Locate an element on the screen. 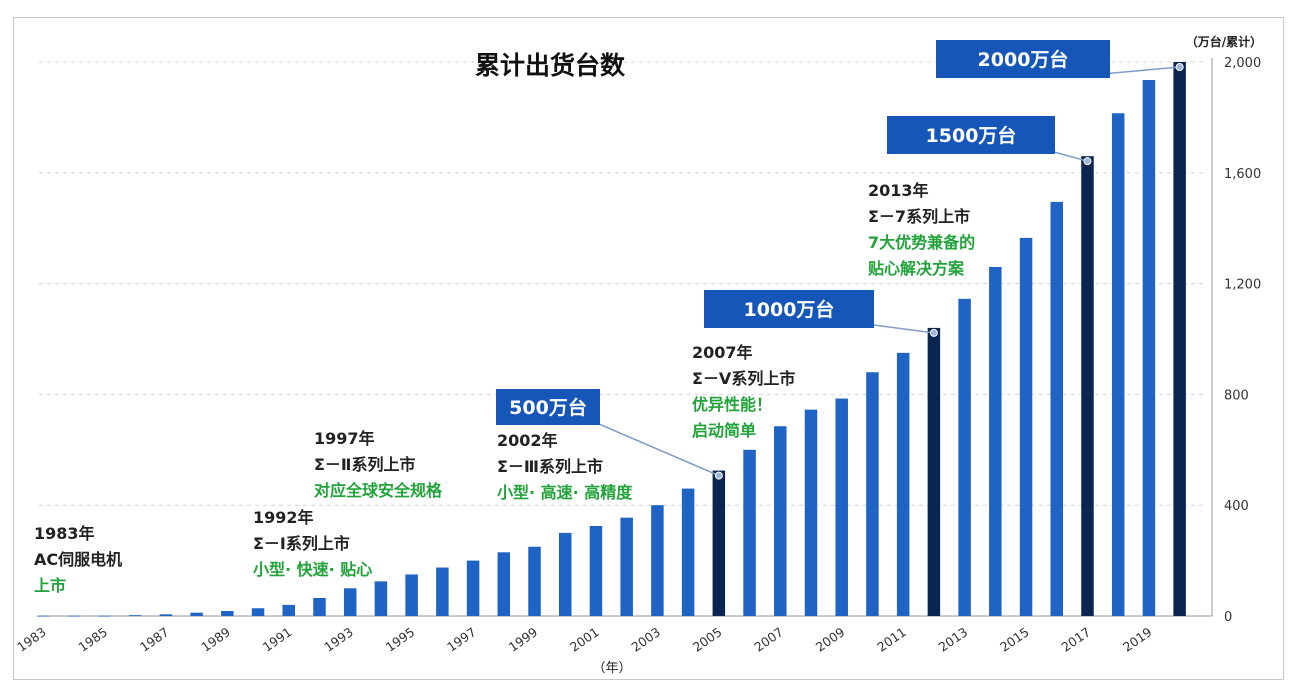 The image size is (1298, 693). annotation-1997-line2: 对应全球安全规格 is located at coordinates (378, 490).